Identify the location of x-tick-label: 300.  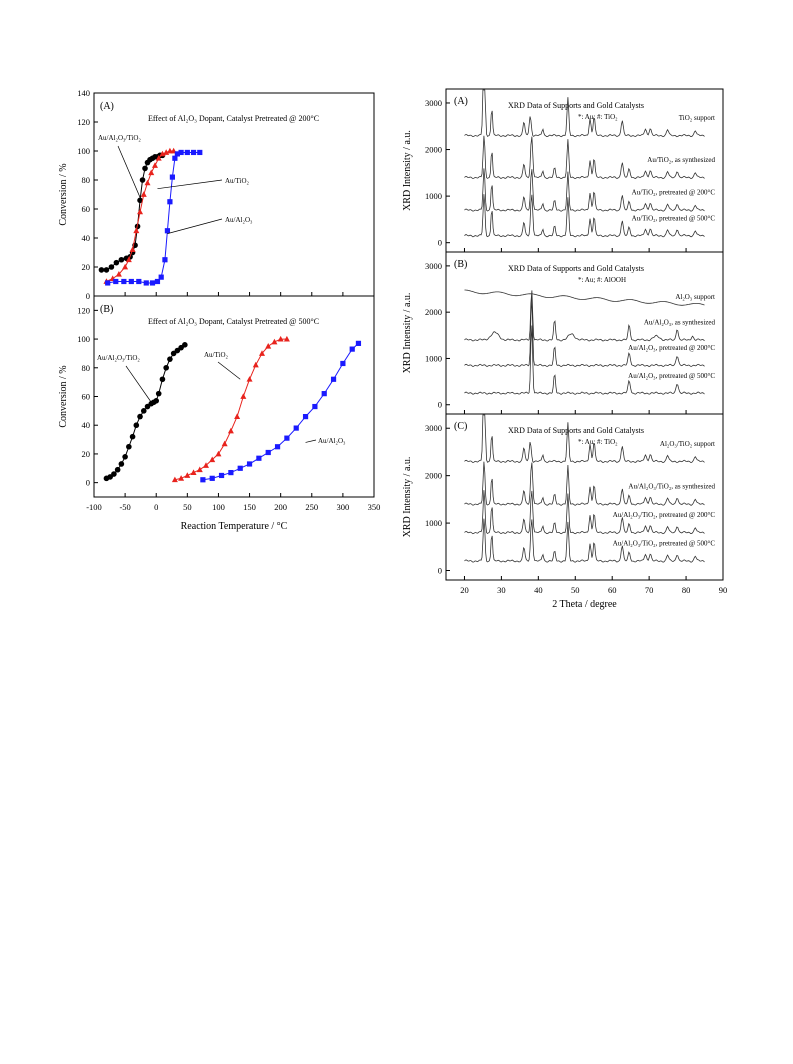
(343, 507).